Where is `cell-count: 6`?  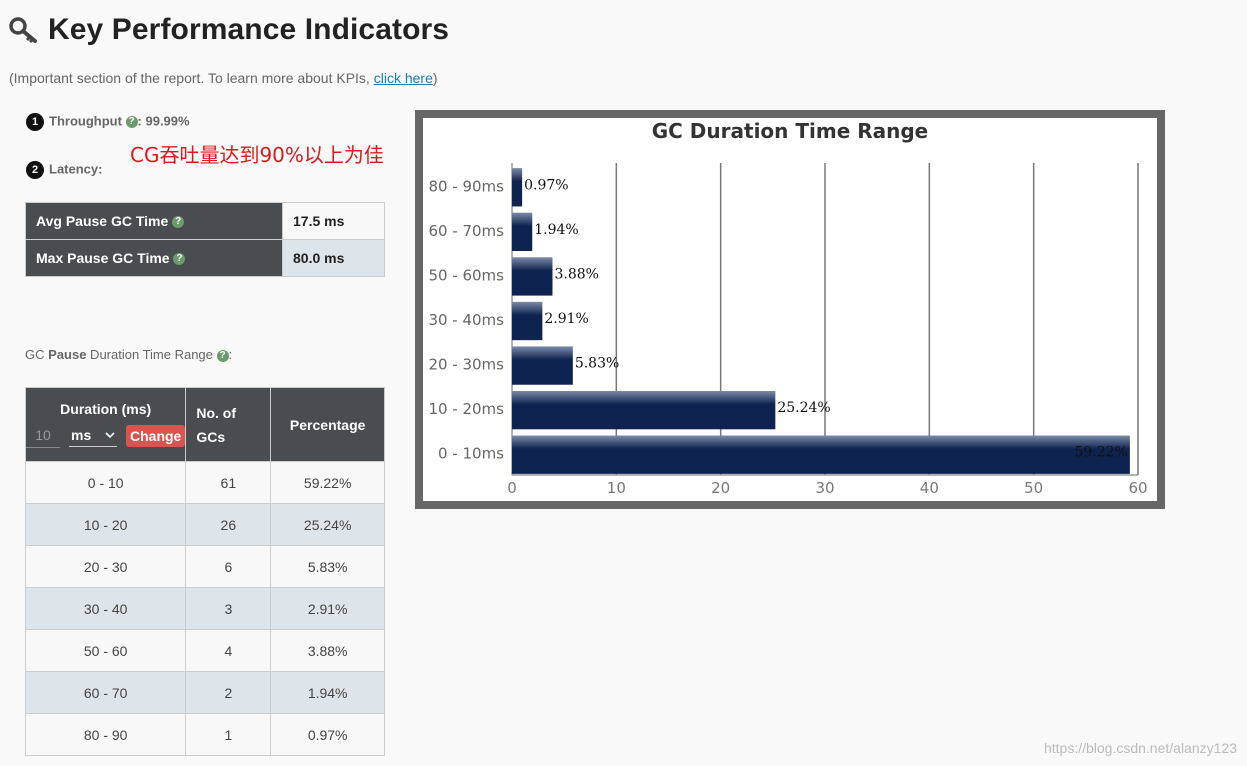 cell-count: 6 is located at coordinates (228, 566).